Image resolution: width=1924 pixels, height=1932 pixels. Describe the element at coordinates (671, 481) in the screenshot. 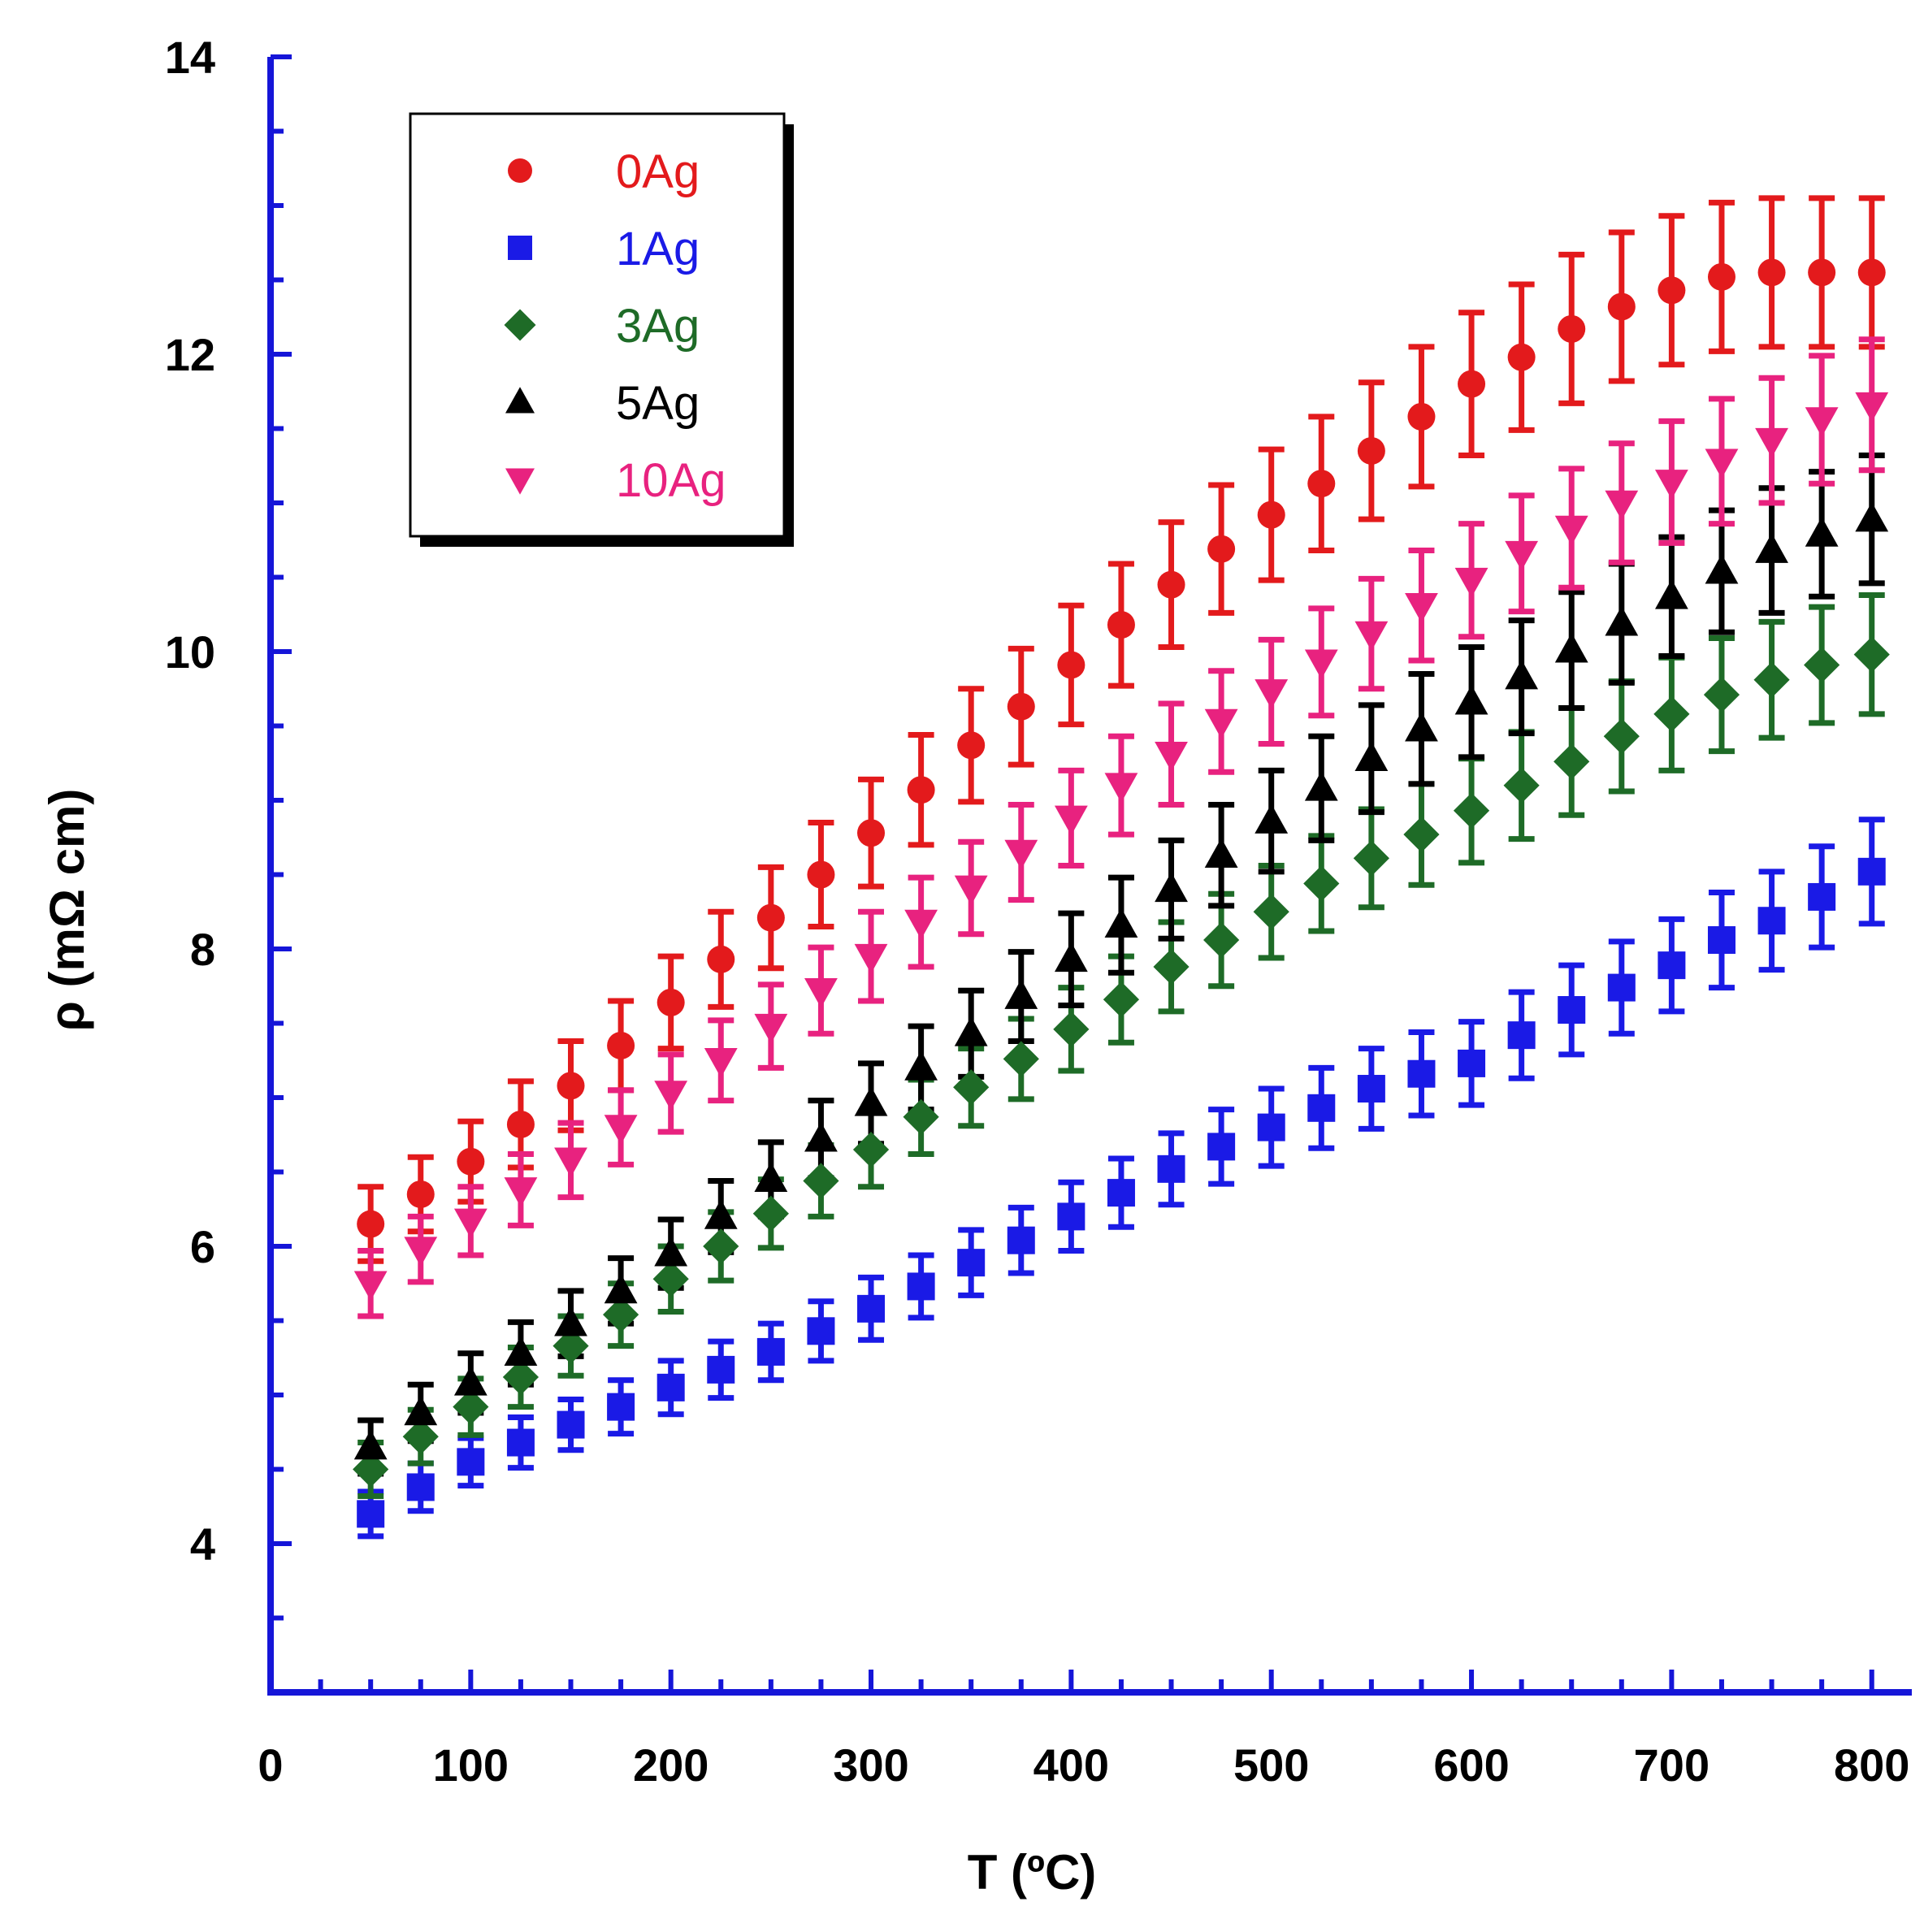

I see `legend-label-10Ag: 10Ag` at that location.